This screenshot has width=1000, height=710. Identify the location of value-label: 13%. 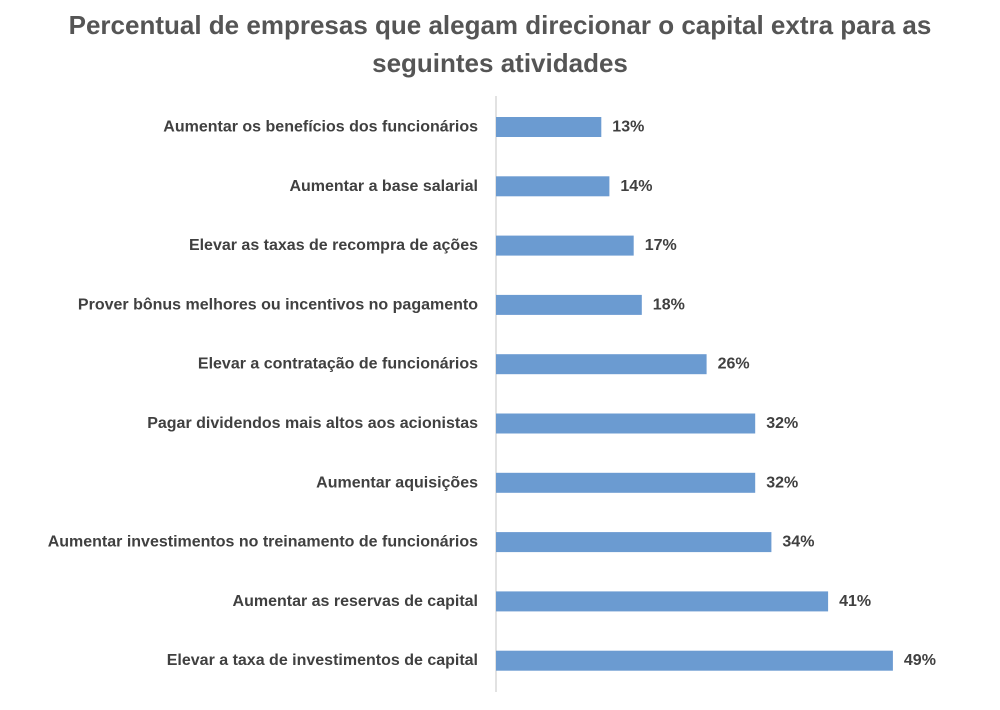
(628, 127).